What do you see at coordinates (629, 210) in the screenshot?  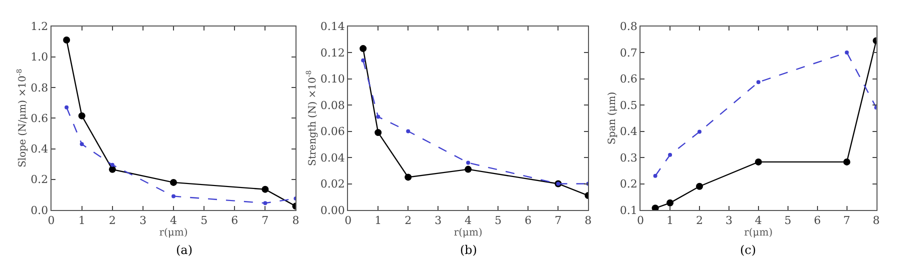 I see `y-tick-label: 0.1` at bounding box center [629, 210].